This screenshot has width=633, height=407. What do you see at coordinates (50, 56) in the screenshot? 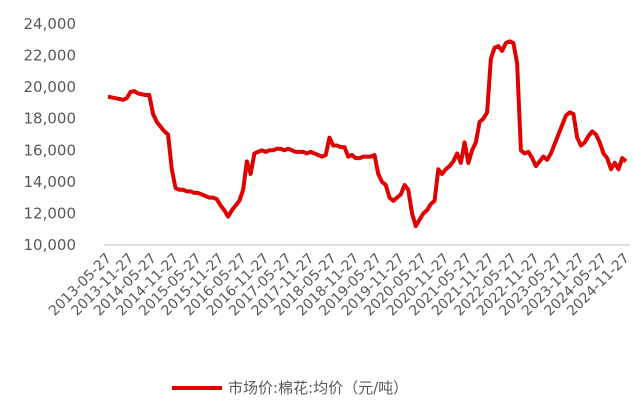
I see `y-tick-label: 22,000` at bounding box center [50, 56].